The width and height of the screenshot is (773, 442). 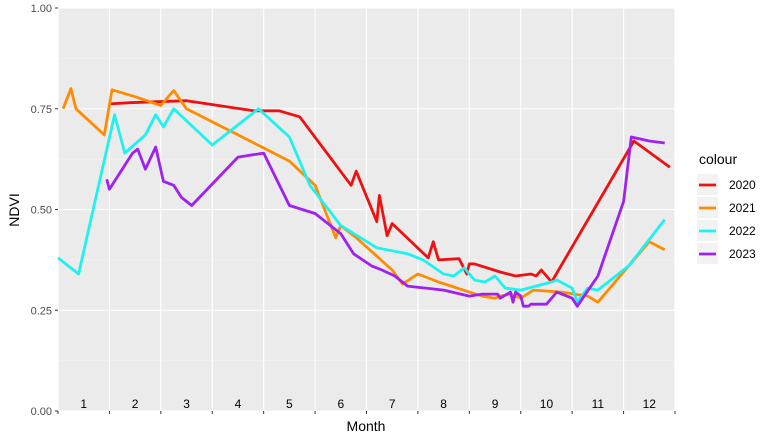 What do you see at coordinates (547, 404) in the screenshot?
I see `month-label: 10` at bounding box center [547, 404].